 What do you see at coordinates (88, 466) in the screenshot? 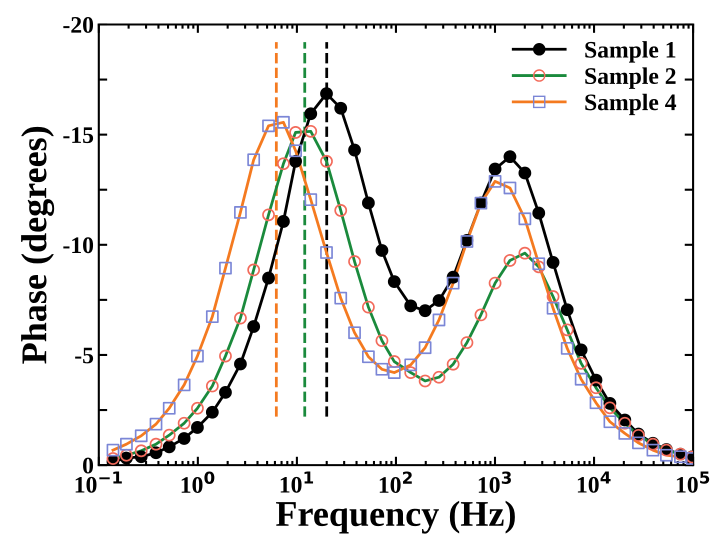
I see `y-tick-label: 0` at bounding box center [88, 466].